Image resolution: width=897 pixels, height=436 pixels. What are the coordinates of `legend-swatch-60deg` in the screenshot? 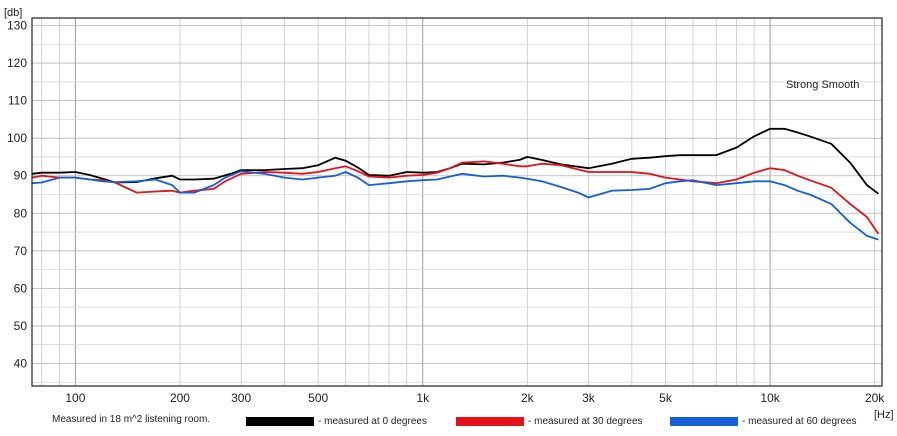 It's located at (704, 421).